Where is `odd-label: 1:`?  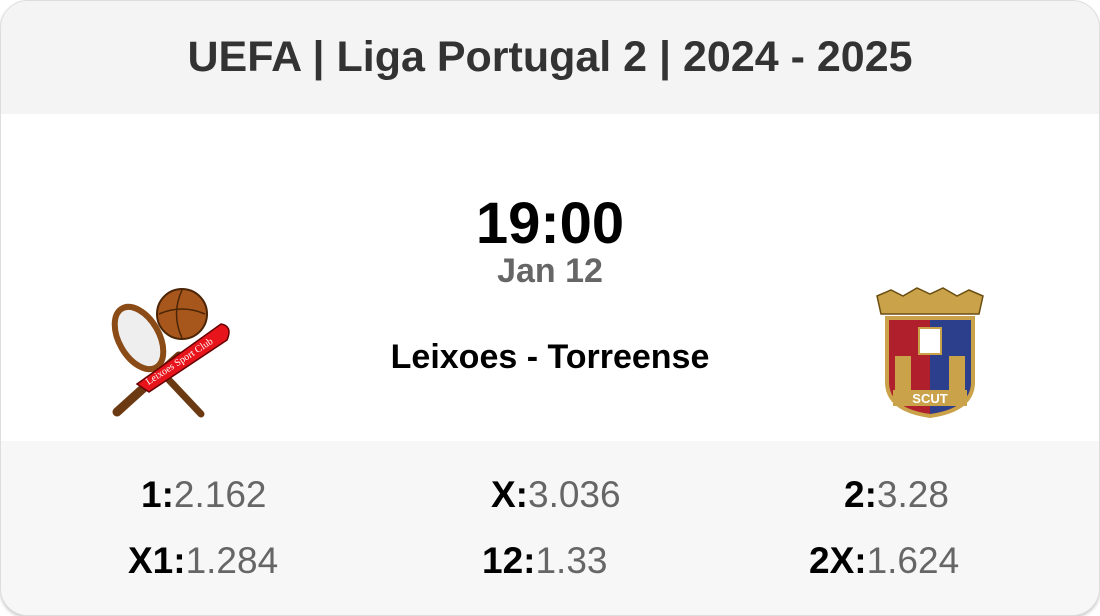
odd-label: 1: is located at coordinates (157, 494).